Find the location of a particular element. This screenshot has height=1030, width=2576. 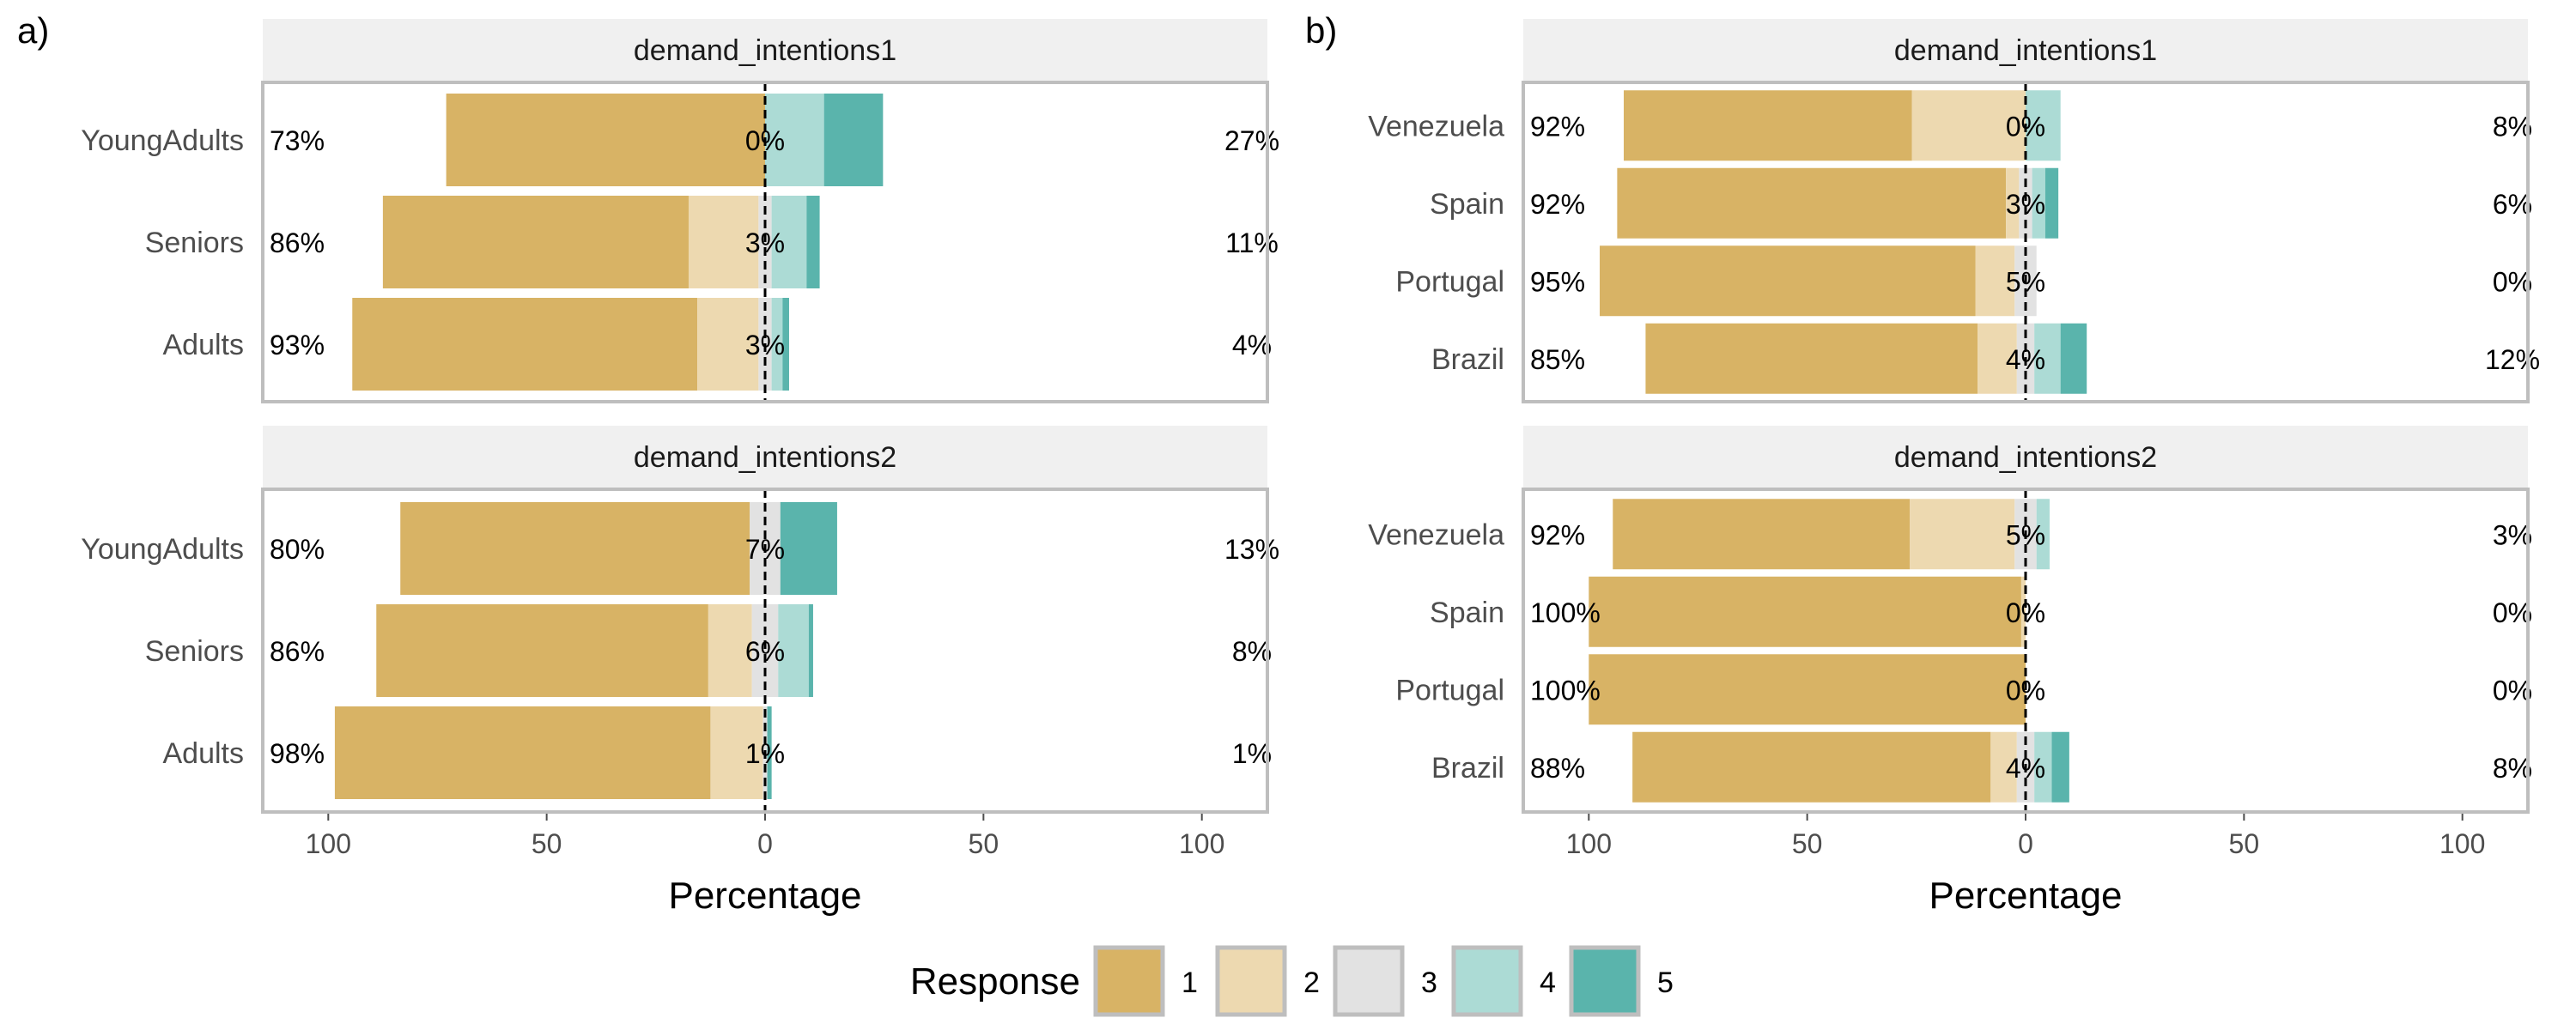

low-percent-label: 80% is located at coordinates (297, 549).